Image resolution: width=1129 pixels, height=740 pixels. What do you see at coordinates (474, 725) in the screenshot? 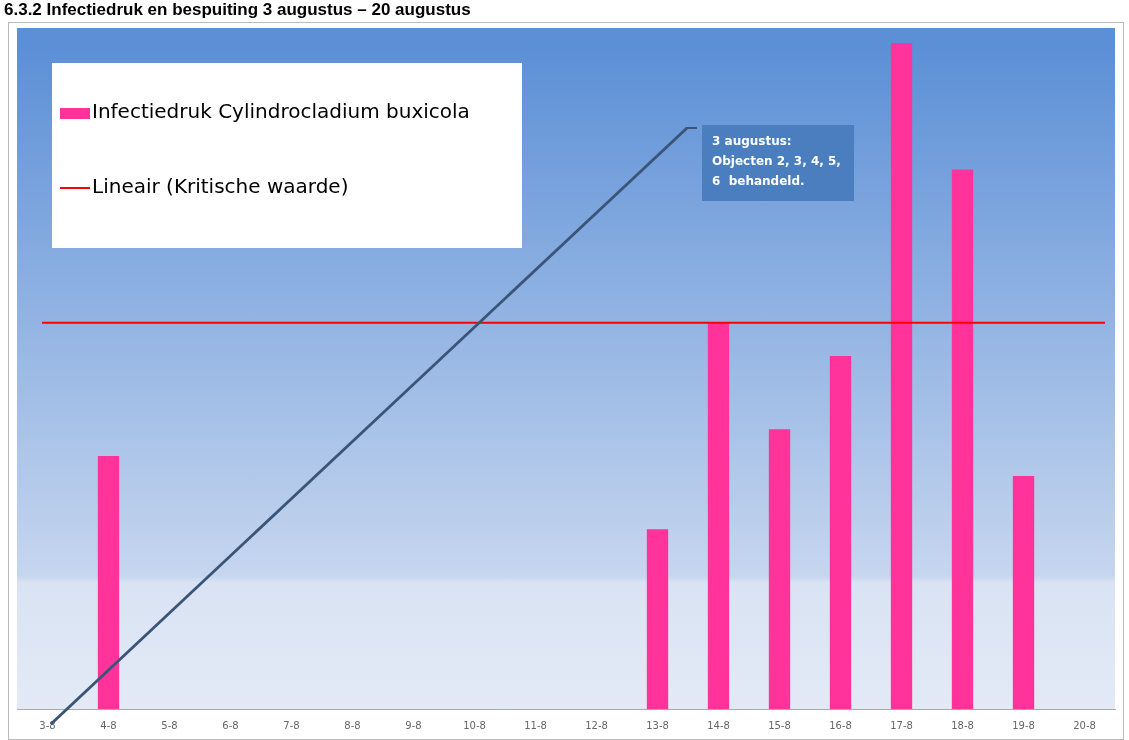
I see `x-tick-label: 10-8` at bounding box center [474, 725].